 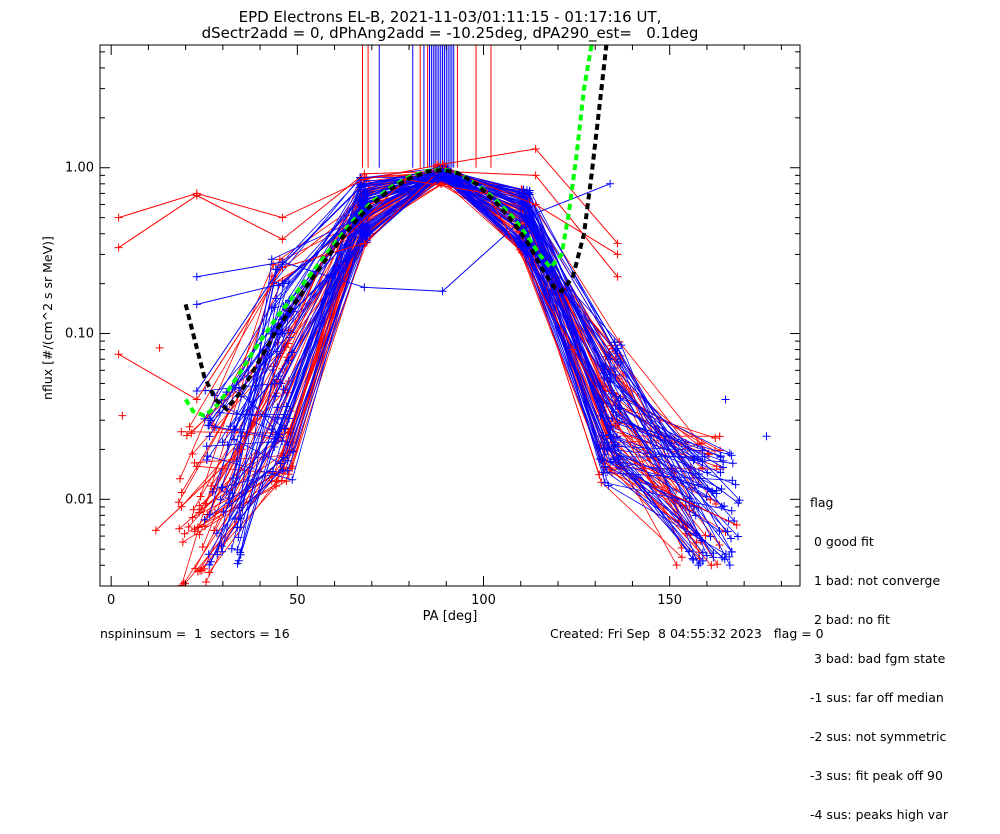 I want to click on y-tick-label: 1.00, so click(x=79, y=168).